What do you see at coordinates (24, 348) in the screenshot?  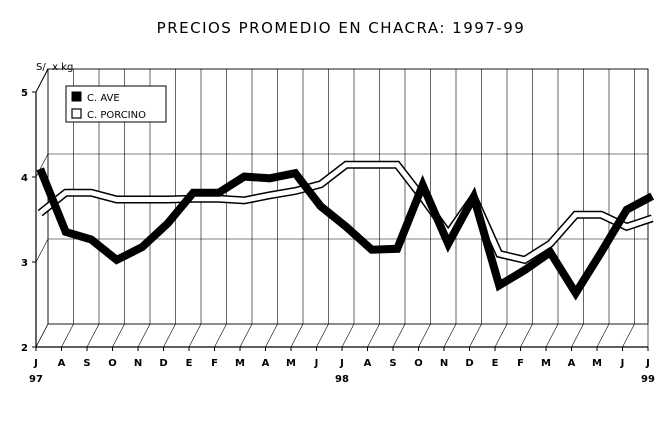 I see `y-tick-label: 2` at bounding box center [24, 348].